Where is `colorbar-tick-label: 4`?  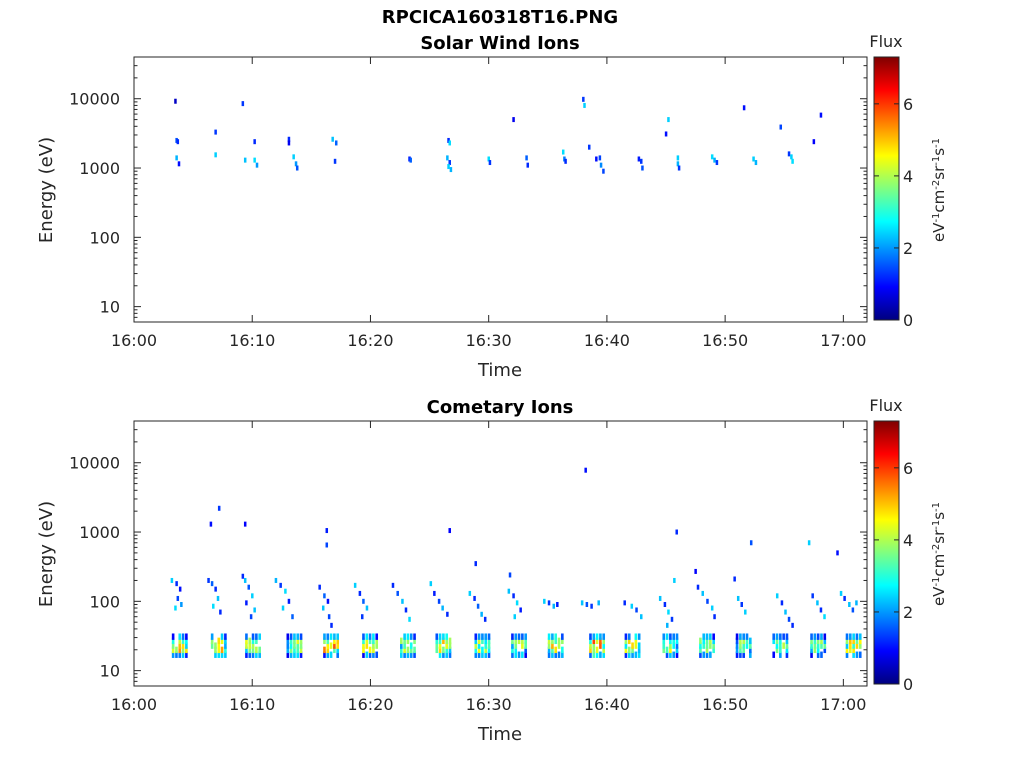
colorbar-tick-label: 4 is located at coordinates (908, 540).